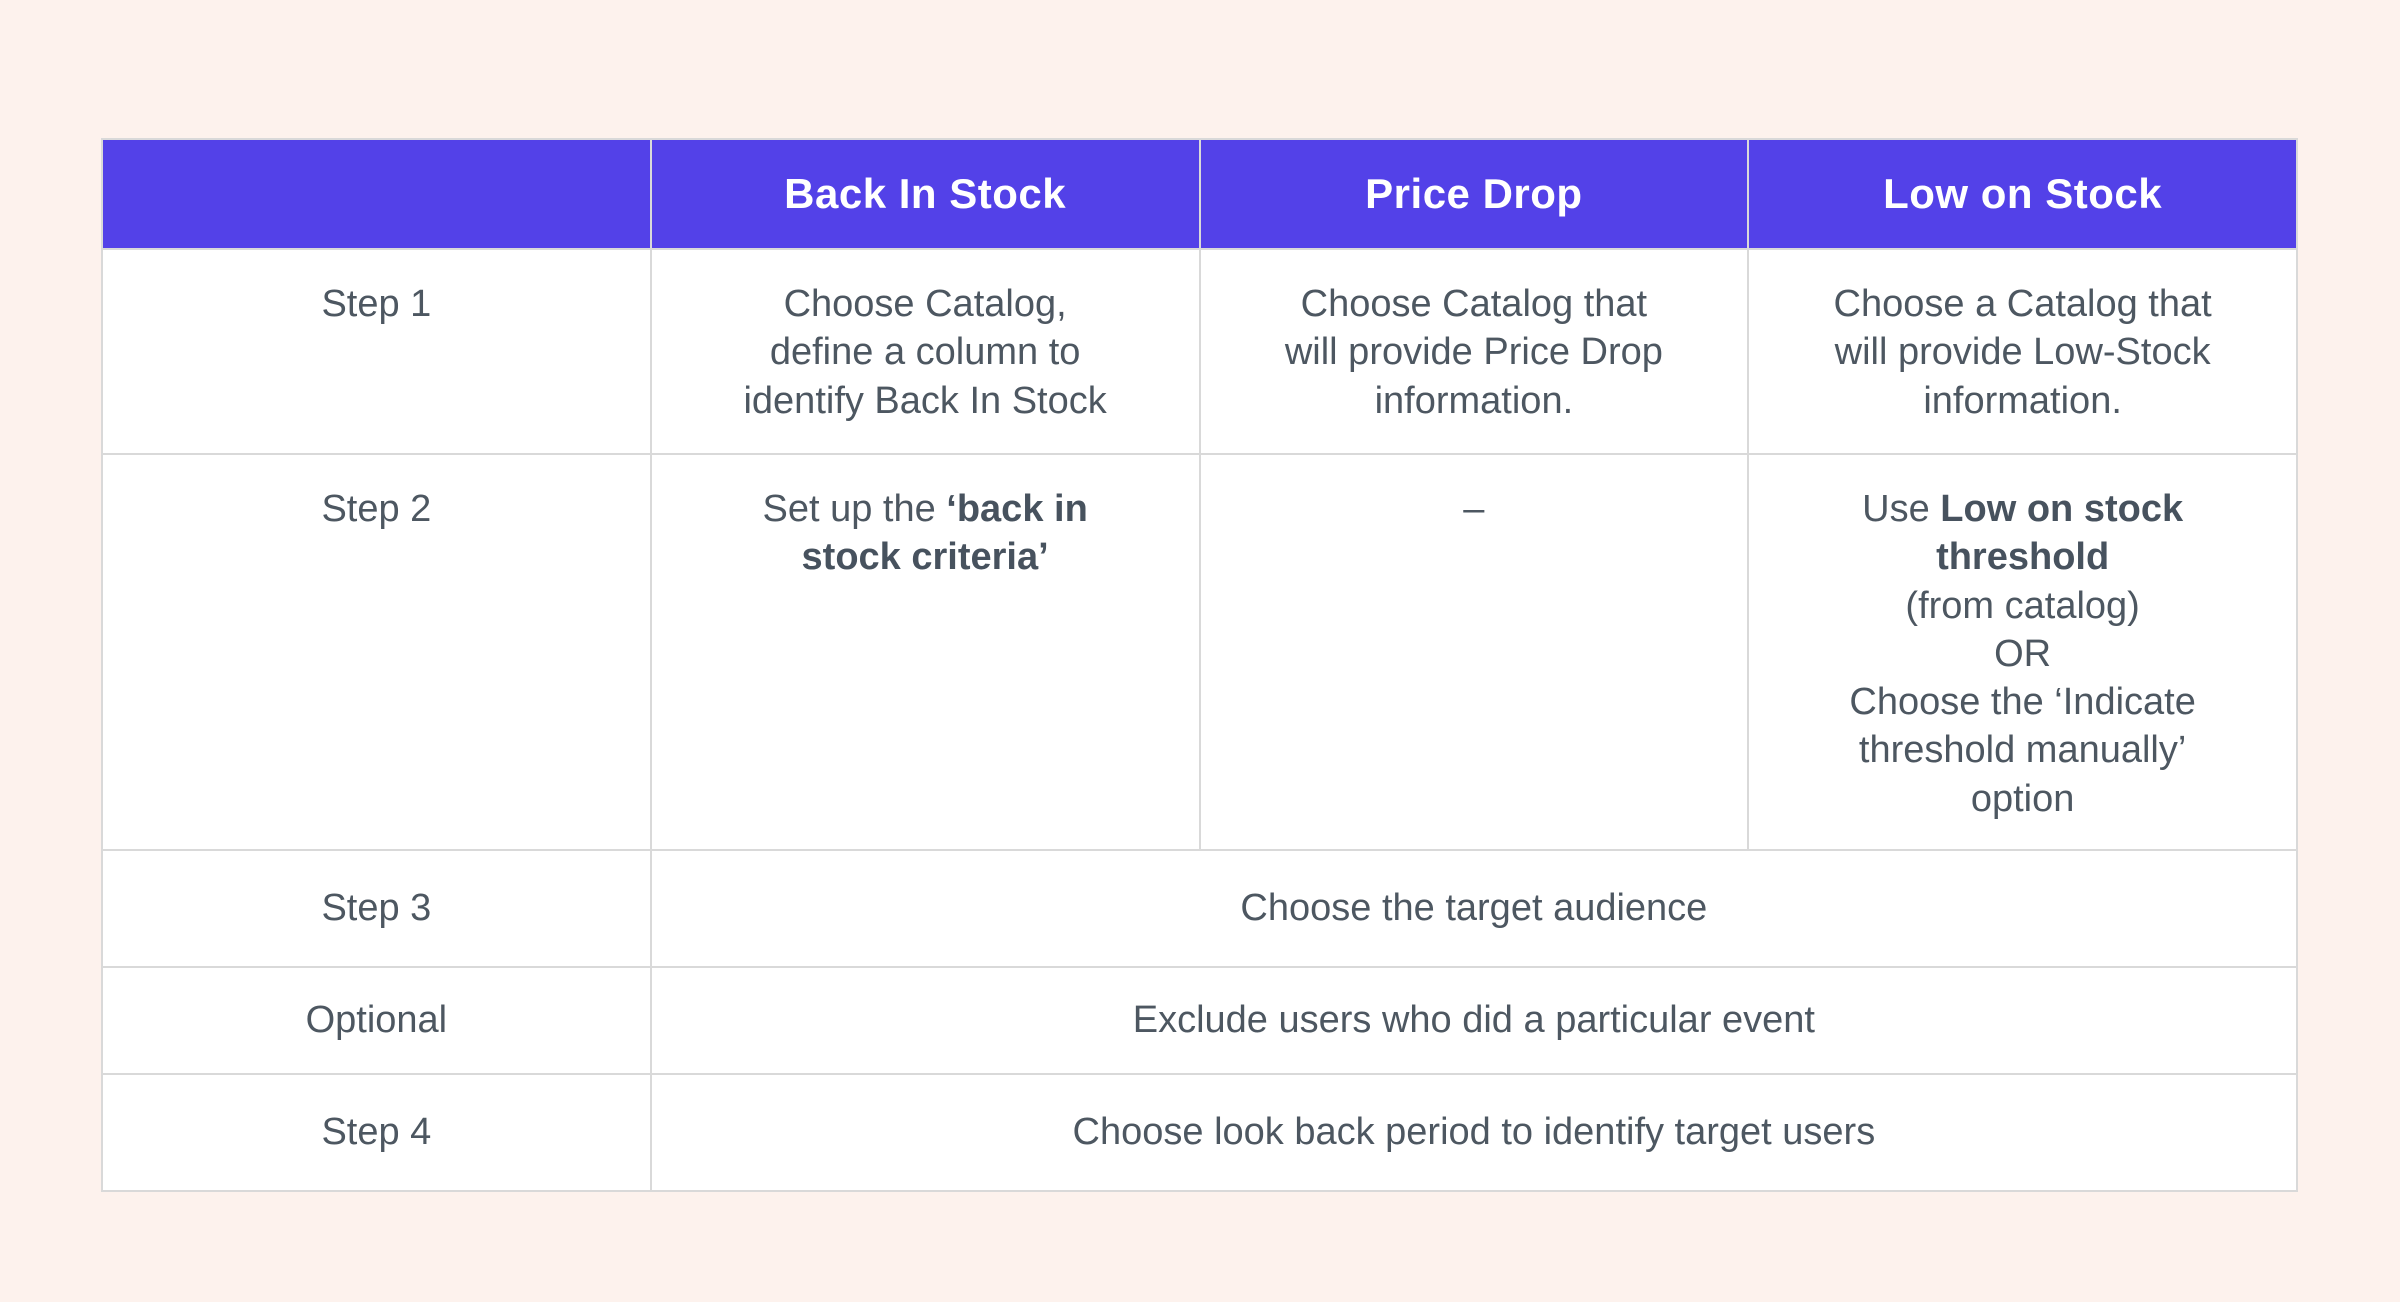 Image resolution: width=2400 pixels, height=1302 pixels. What do you see at coordinates (1474, 908) in the screenshot?
I see `table-cell: Choose the target audience` at bounding box center [1474, 908].